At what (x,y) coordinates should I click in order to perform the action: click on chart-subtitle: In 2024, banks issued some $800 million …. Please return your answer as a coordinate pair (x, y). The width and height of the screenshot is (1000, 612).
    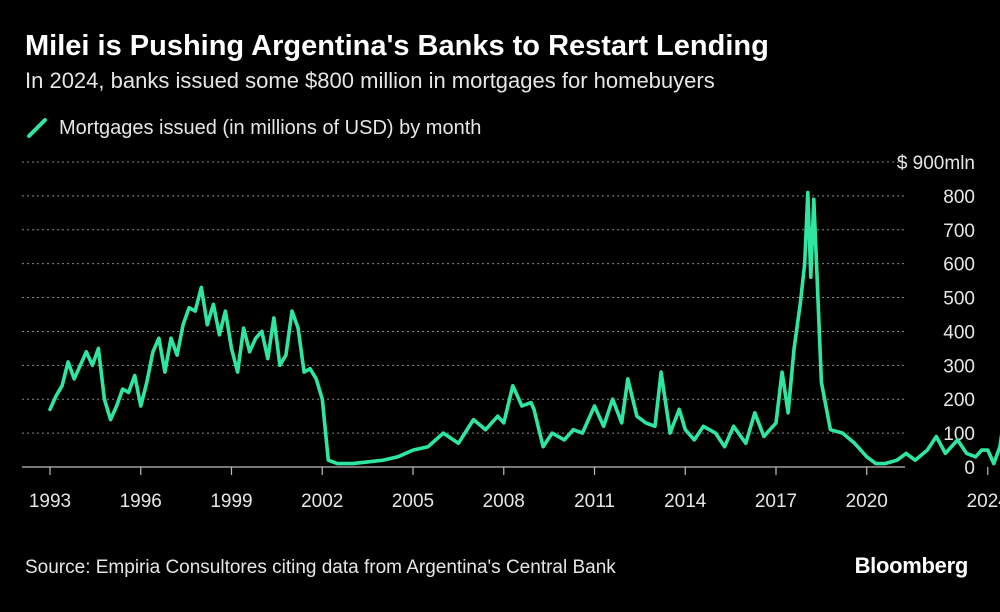
    Looking at the image, I should click on (370, 80).